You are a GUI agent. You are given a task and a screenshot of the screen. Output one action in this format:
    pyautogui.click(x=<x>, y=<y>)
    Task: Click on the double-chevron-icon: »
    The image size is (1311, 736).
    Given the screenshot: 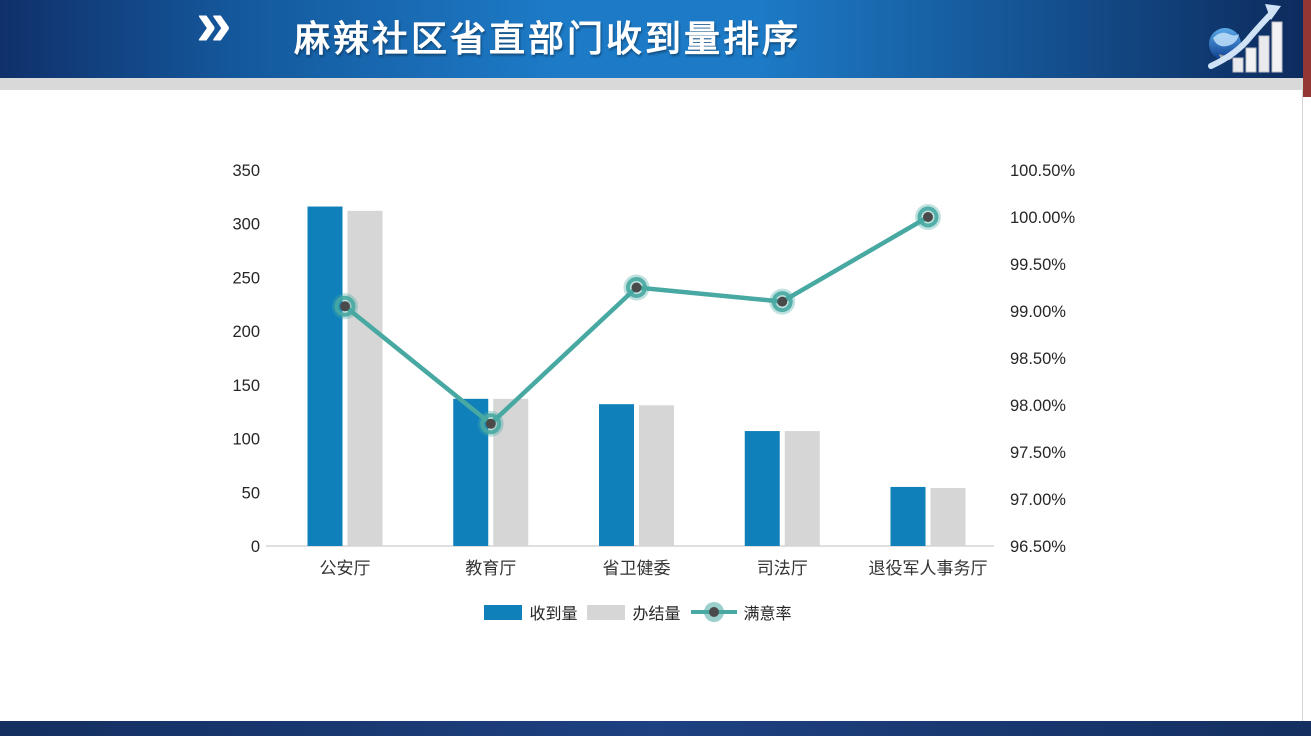 What is the action you would take?
    pyautogui.click(x=214, y=29)
    